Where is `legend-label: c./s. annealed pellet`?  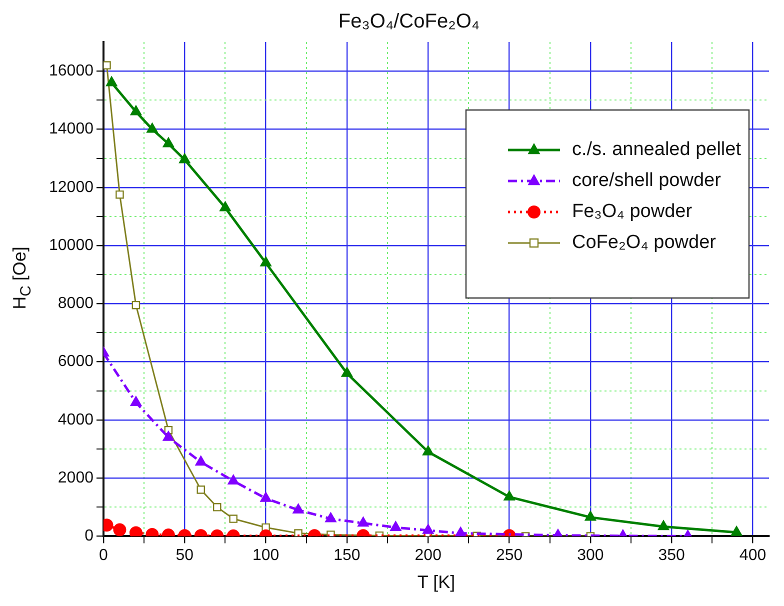
legend-label: c./s. annealed pellet is located at coordinates (657, 149).